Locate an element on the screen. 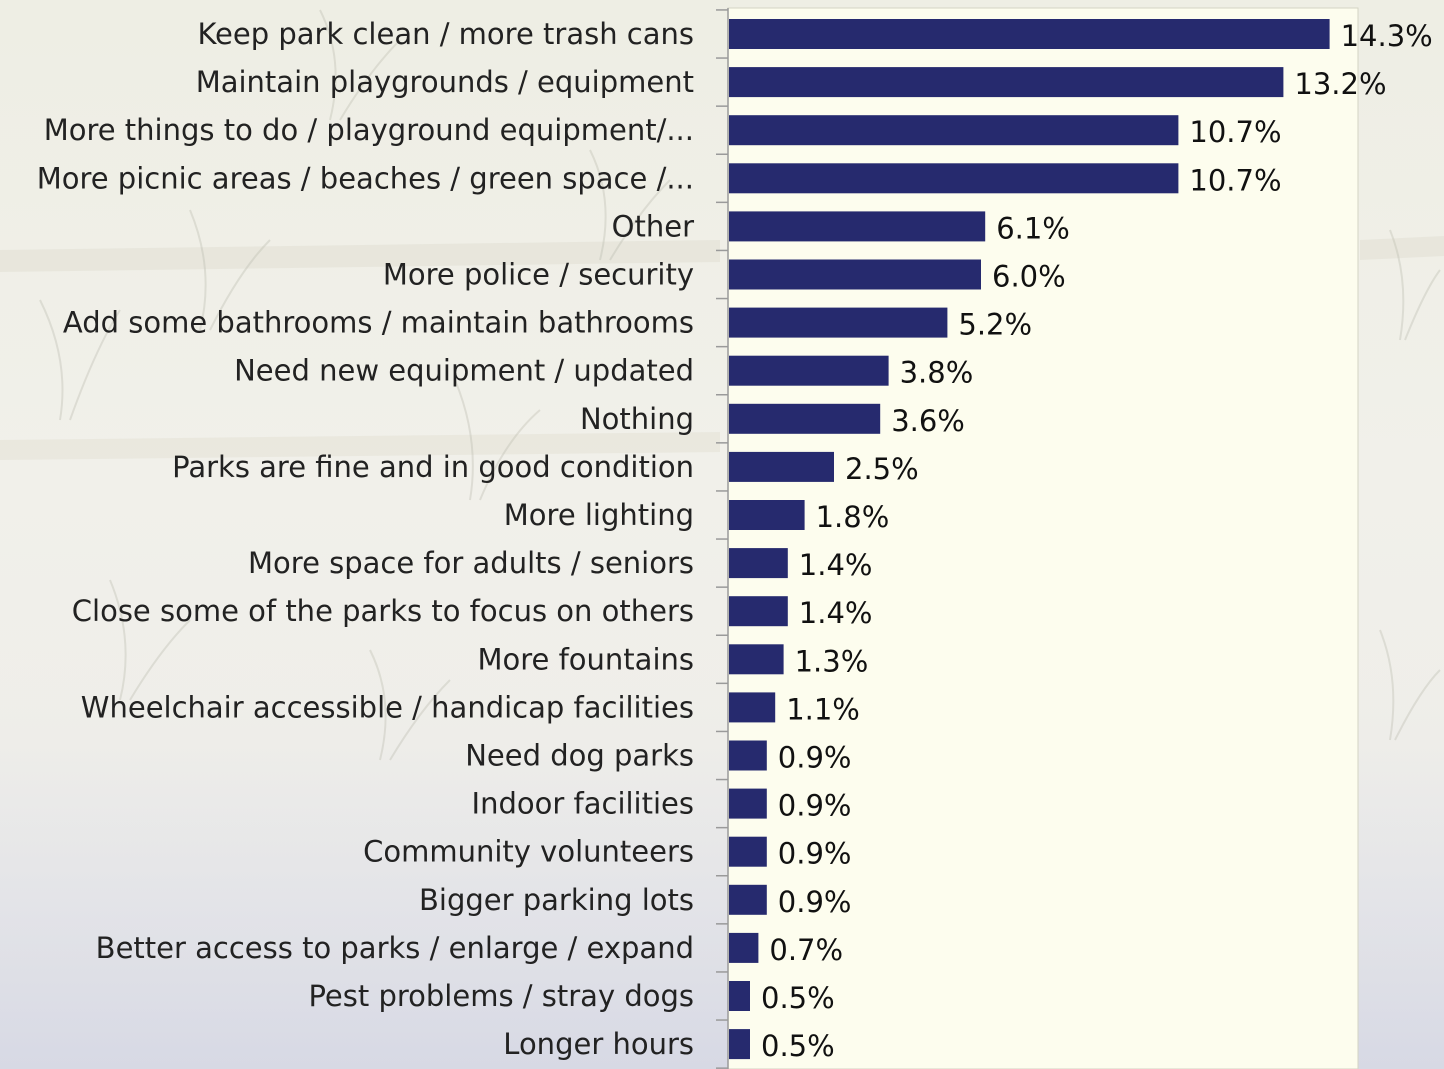 The height and width of the screenshot is (1069, 1444). category-label: Nothing is located at coordinates (637, 419).